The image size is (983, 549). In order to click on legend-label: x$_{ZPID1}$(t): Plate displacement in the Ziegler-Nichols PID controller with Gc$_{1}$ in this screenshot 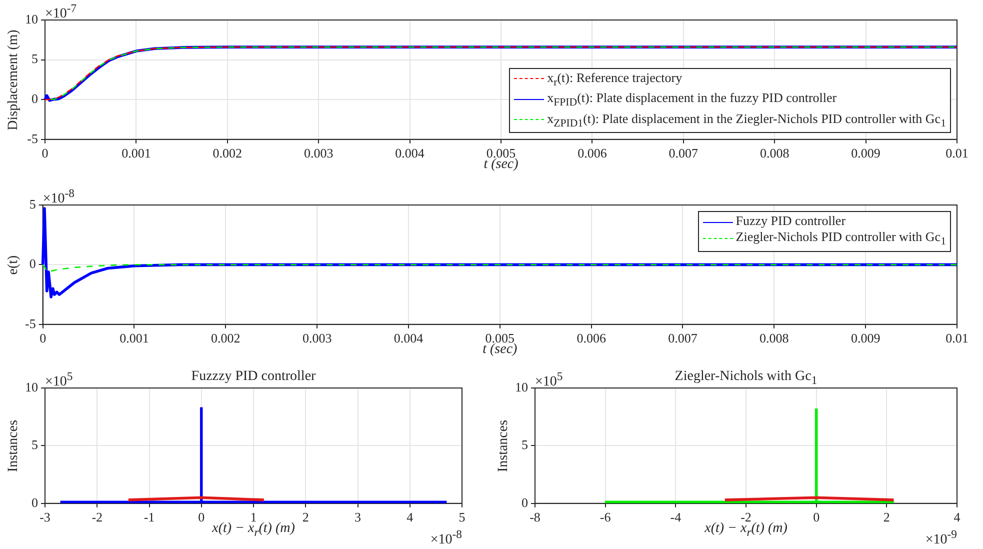, I will do `click(746, 120)`.